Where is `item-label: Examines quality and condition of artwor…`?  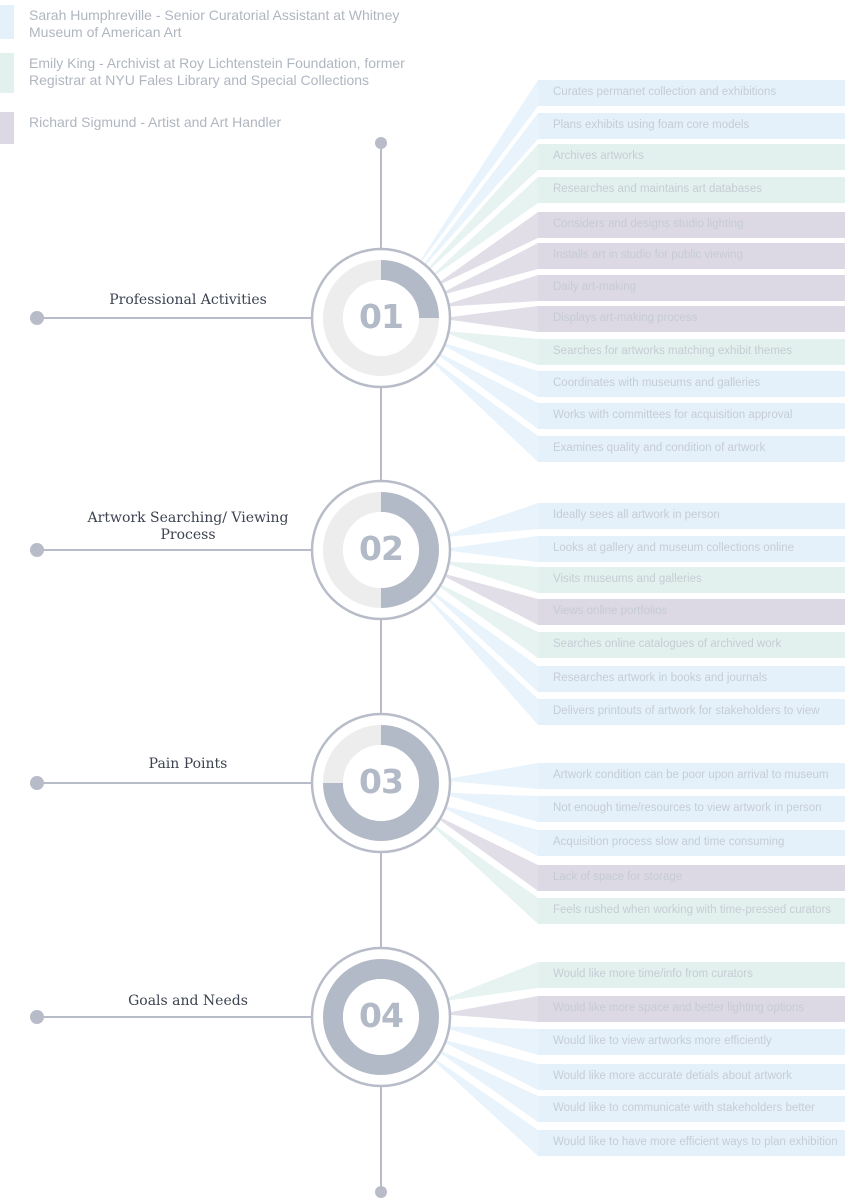
item-label: Examines quality and condition of artwor… is located at coordinates (659, 448).